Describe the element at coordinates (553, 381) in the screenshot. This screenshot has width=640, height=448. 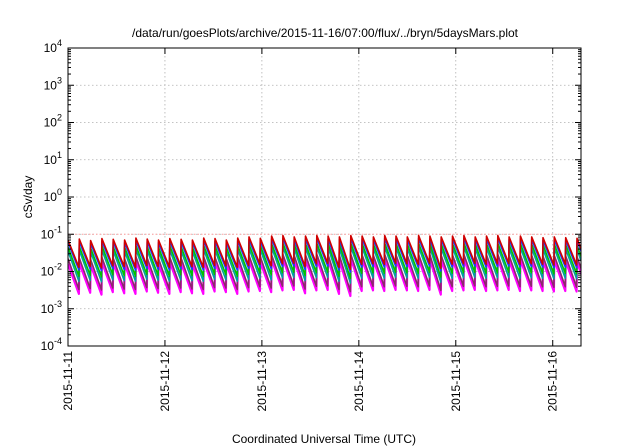
I see `x-tick-label: 2015-11-16` at that location.